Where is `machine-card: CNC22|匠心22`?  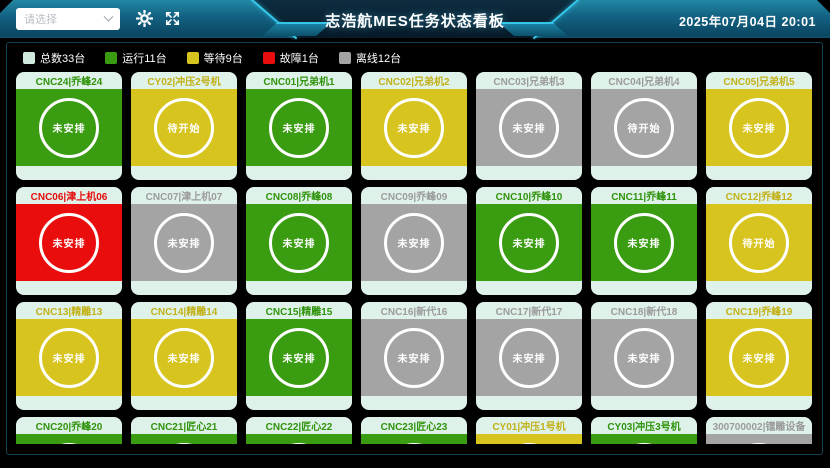 machine-card: CNC22|匠心22 is located at coordinates (299, 430).